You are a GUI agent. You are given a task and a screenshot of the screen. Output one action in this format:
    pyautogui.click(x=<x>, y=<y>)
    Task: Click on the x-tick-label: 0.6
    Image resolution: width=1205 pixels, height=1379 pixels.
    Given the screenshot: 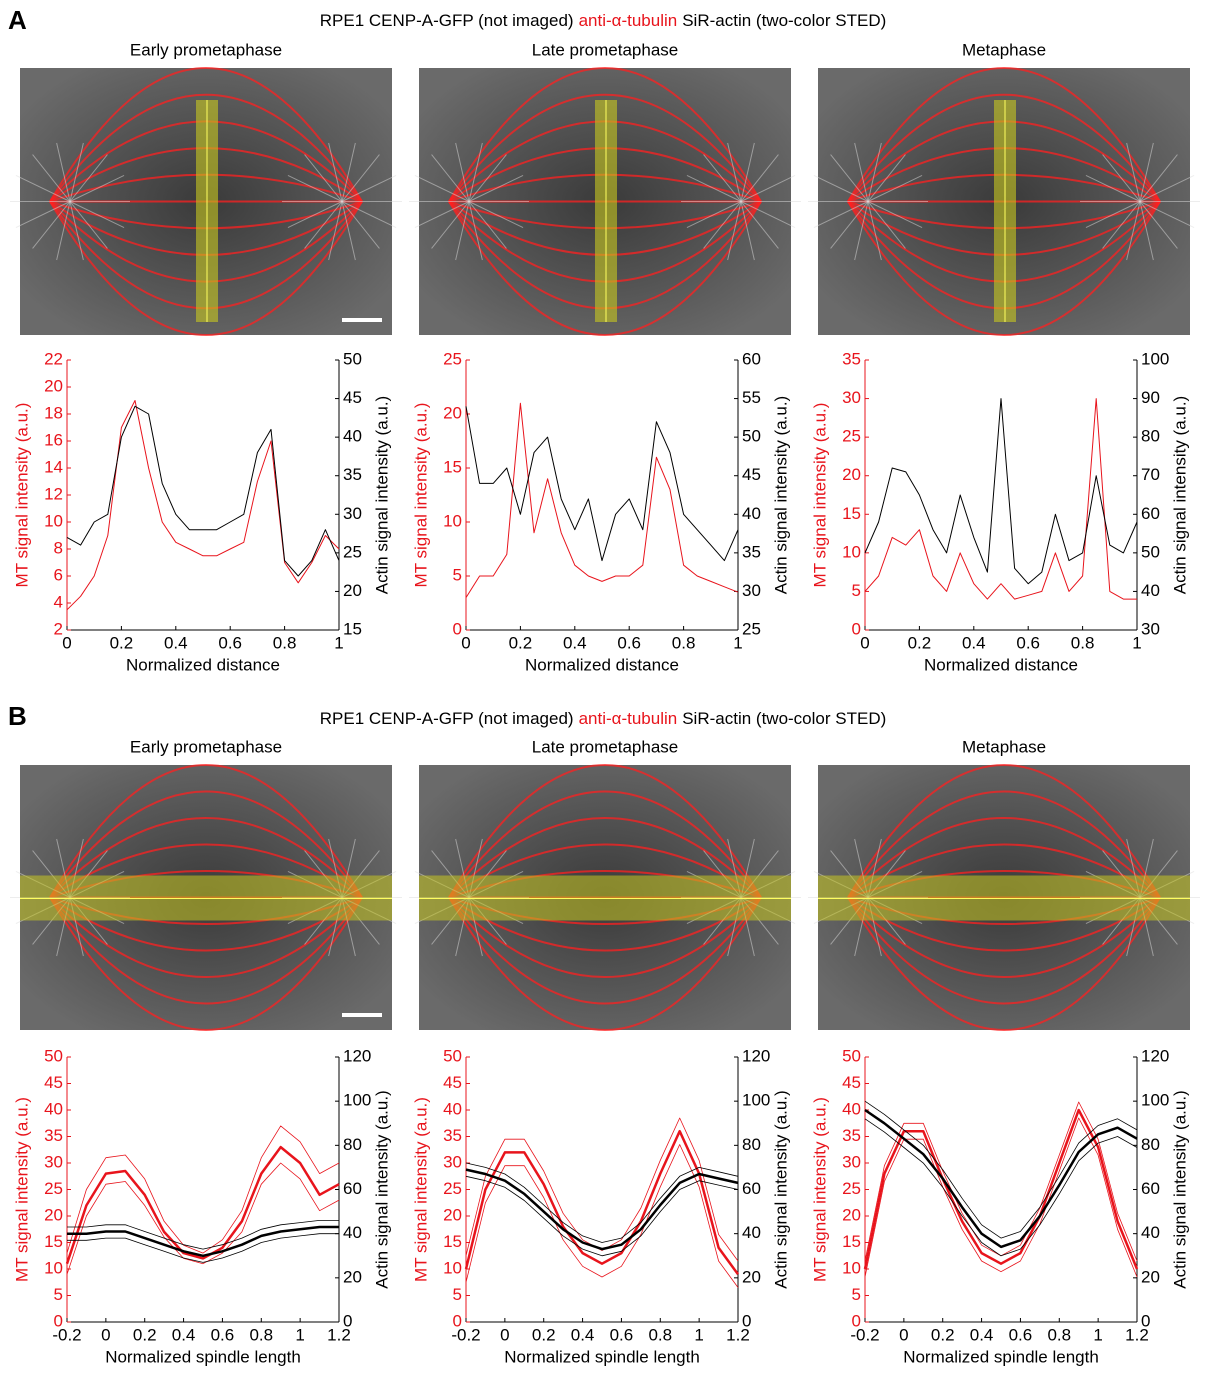 What is the action you would take?
    pyautogui.click(x=622, y=1334)
    